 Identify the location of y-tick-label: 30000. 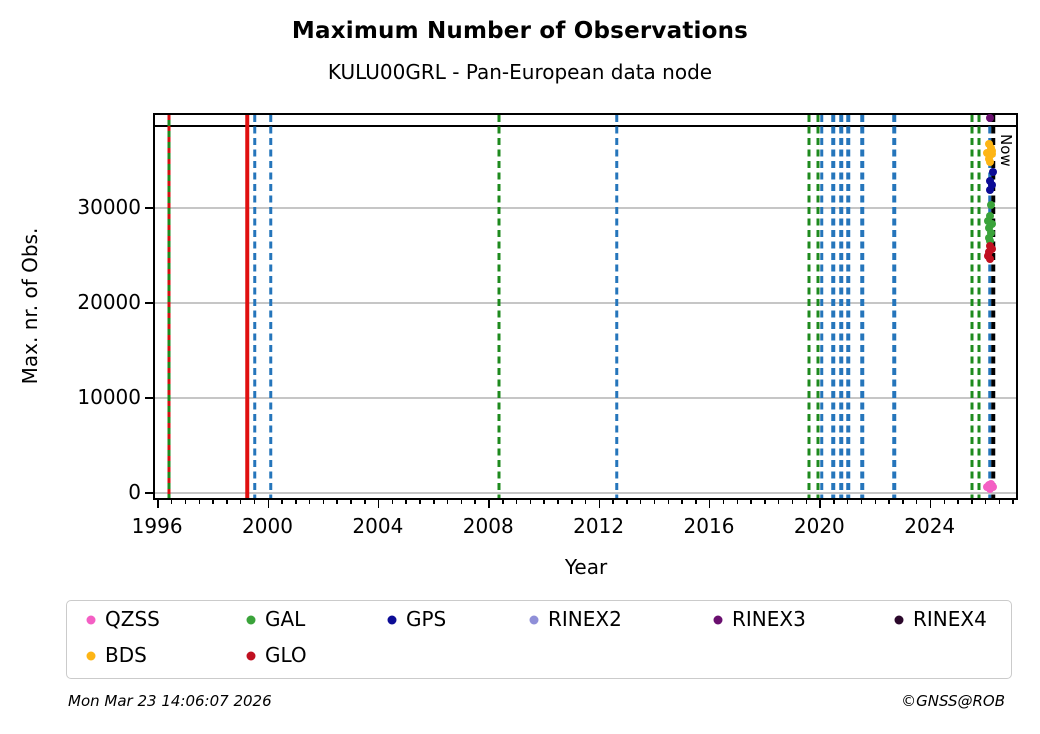
(109, 207).